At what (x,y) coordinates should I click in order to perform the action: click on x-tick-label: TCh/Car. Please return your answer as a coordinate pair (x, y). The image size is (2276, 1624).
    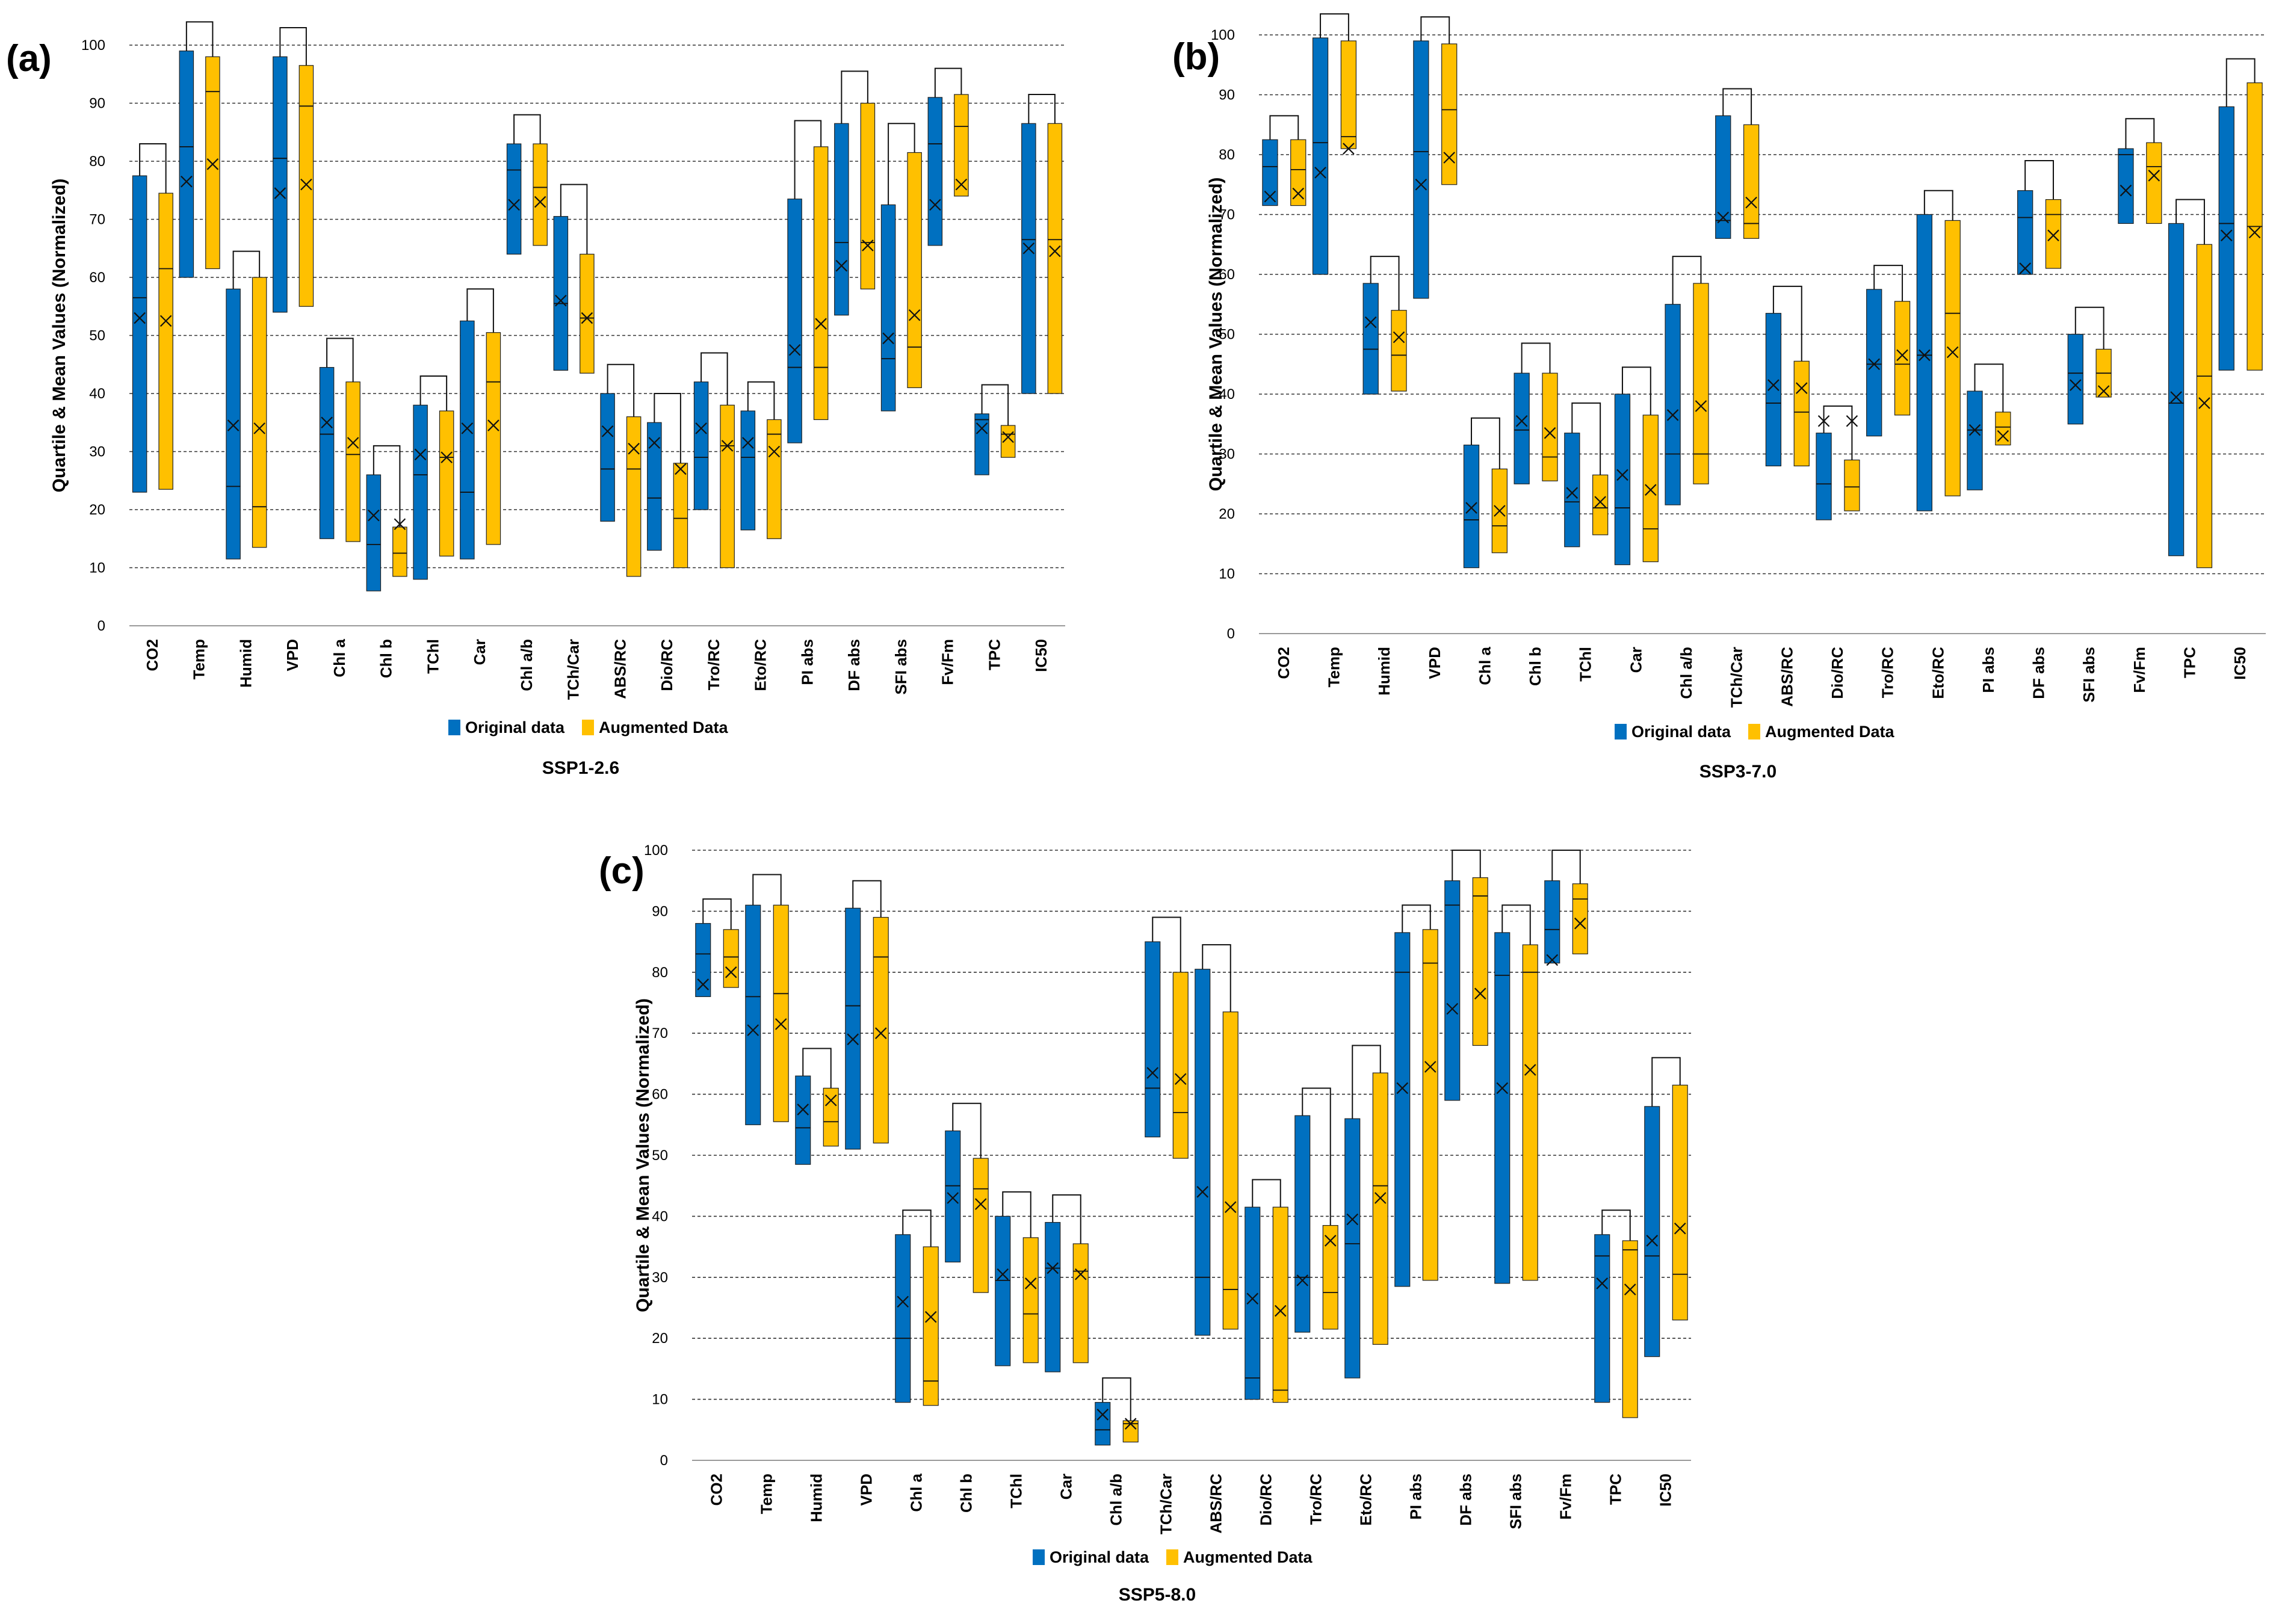
    Looking at the image, I should click on (1737, 677).